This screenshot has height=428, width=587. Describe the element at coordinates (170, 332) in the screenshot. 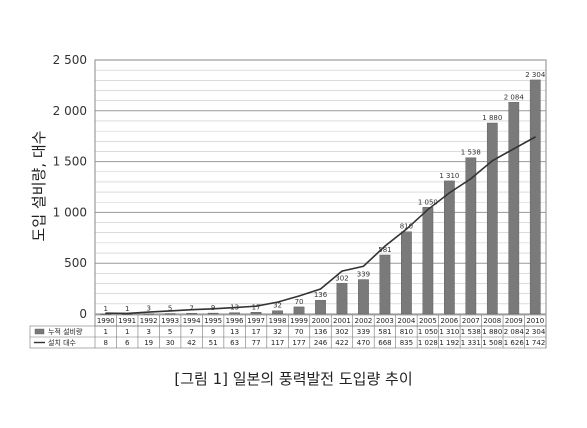

I see `table-cell-bar-value: 5` at that location.